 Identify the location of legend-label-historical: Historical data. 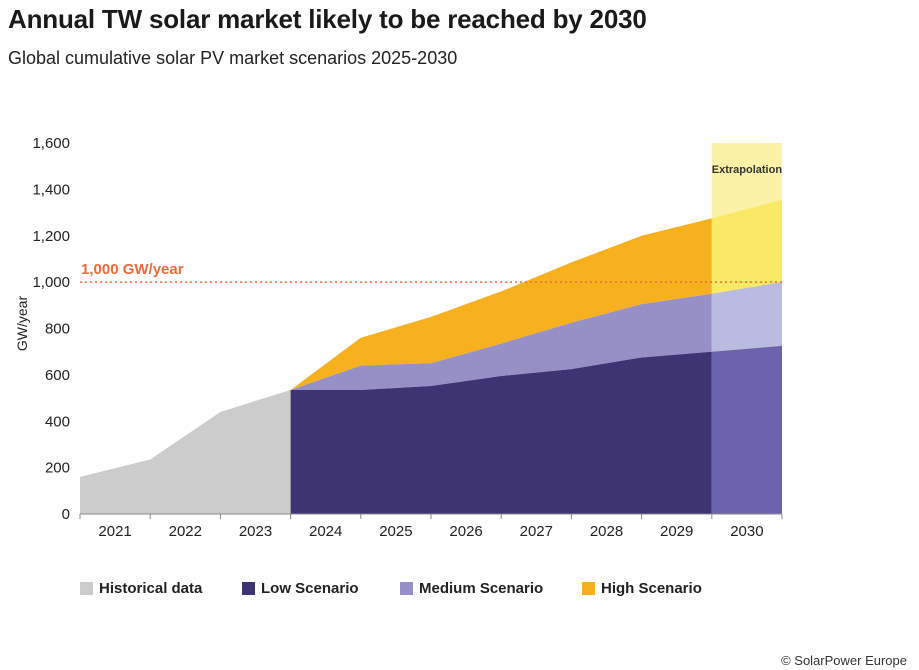
(151, 588).